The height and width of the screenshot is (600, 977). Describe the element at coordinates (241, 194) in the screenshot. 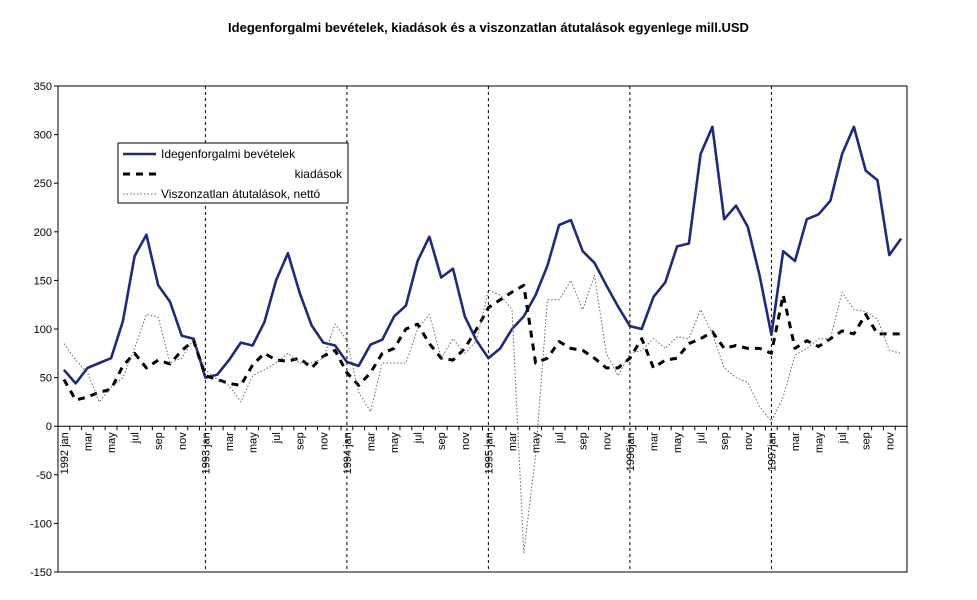

I see `legend-label-3: Viszonzatlan átutalások, nettó` at that location.